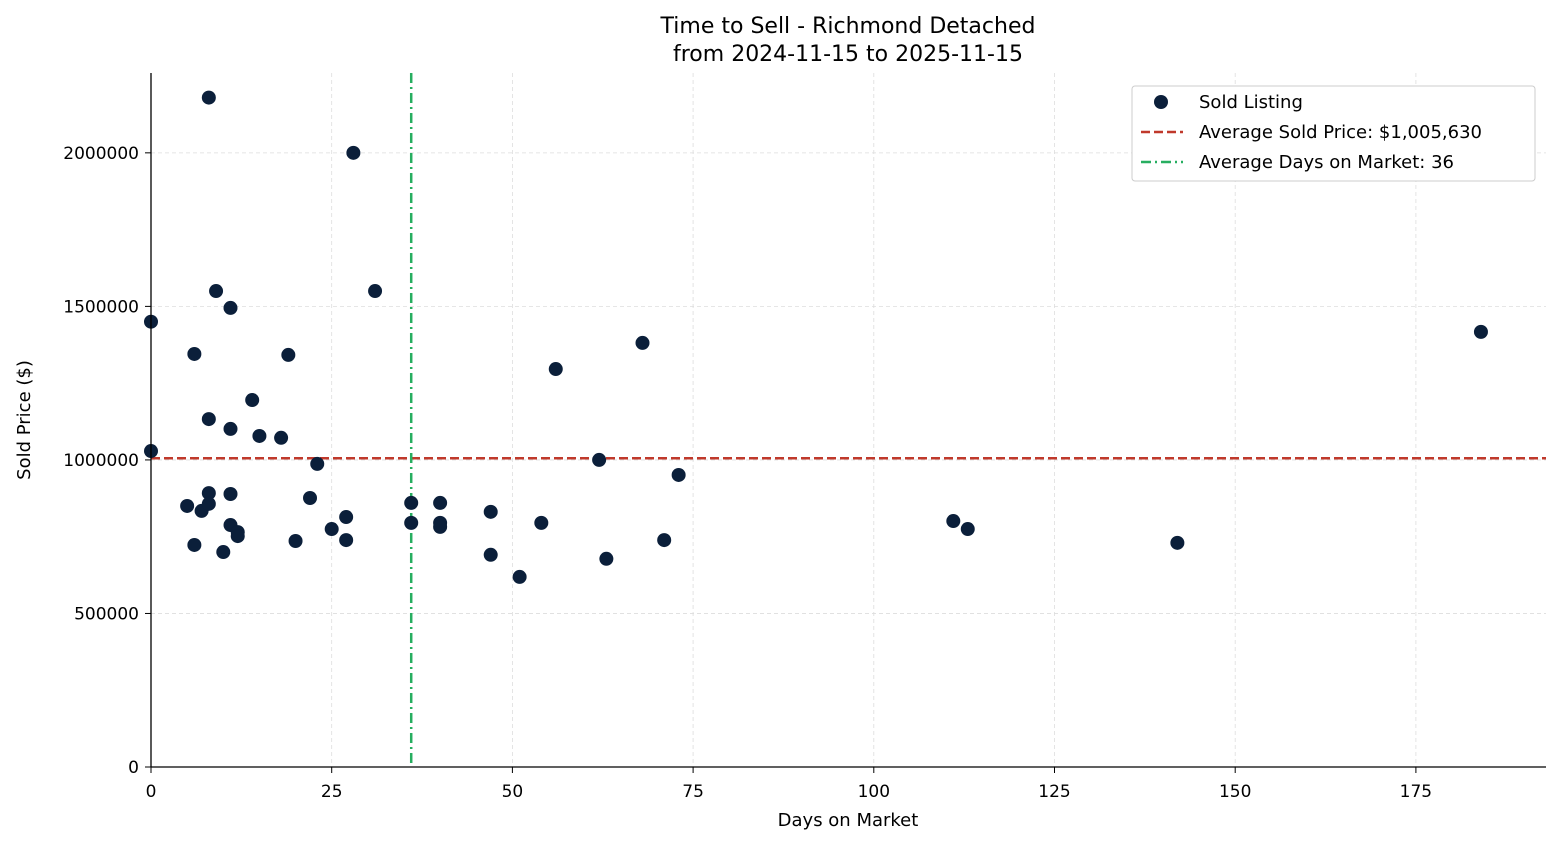 This screenshot has width=1560, height=849. What do you see at coordinates (151, 792) in the screenshot?
I see `x-tick-label: 0` at bounding box center [151, 792].